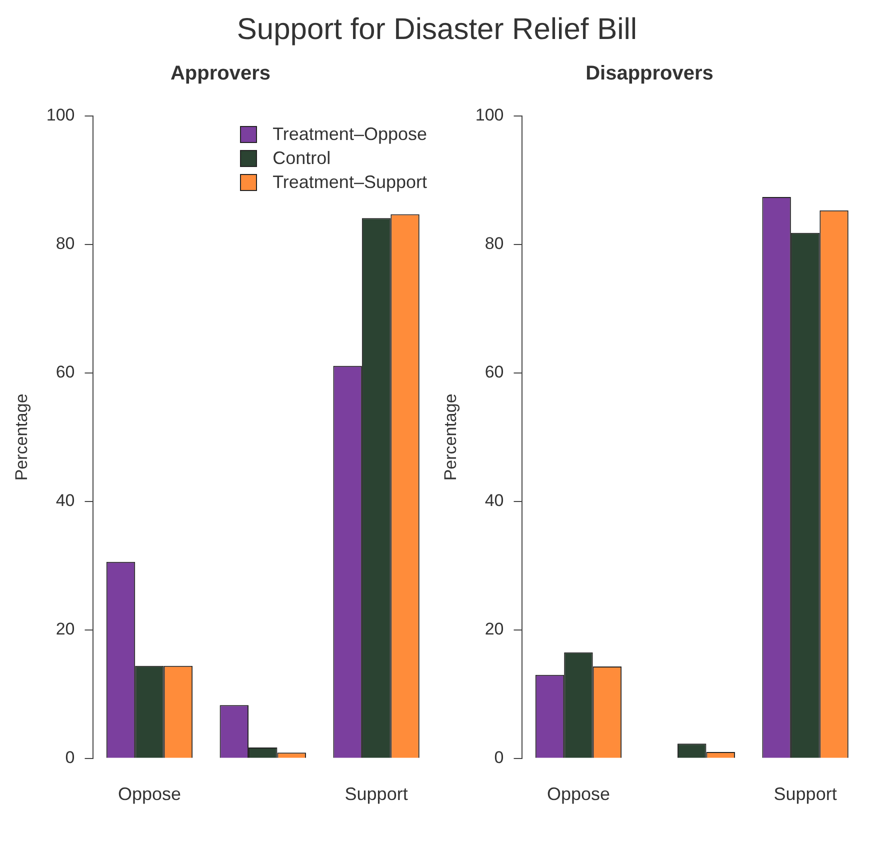  Describe the element at coordinates (437, 30) in the screenshot. I see `text: Support for Disaster Relief Bill` at that location.